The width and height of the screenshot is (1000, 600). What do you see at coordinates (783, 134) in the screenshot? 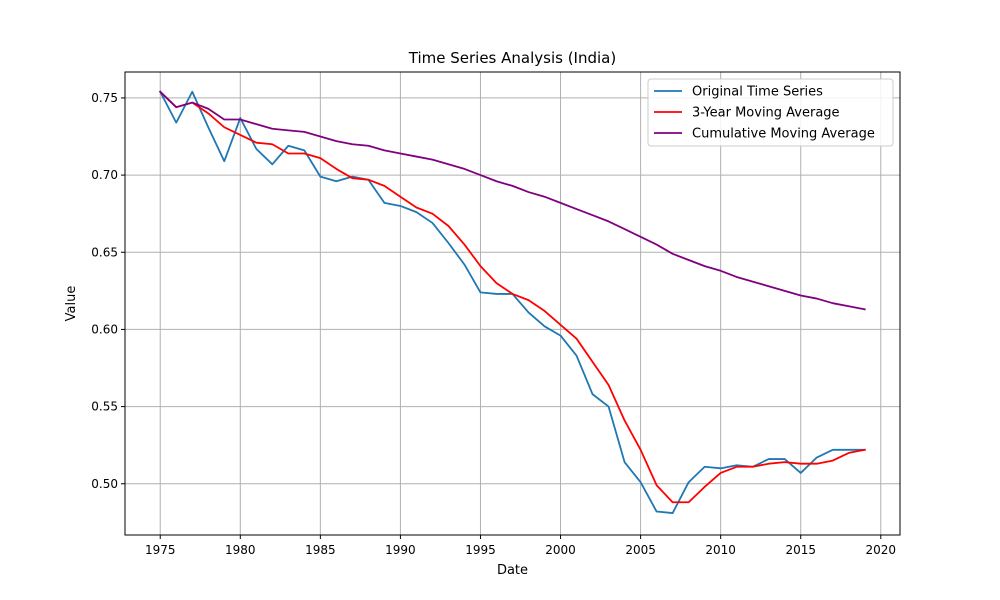
I see `legend-label: Cumulative Moving Average` at bounding box center [783, 134].